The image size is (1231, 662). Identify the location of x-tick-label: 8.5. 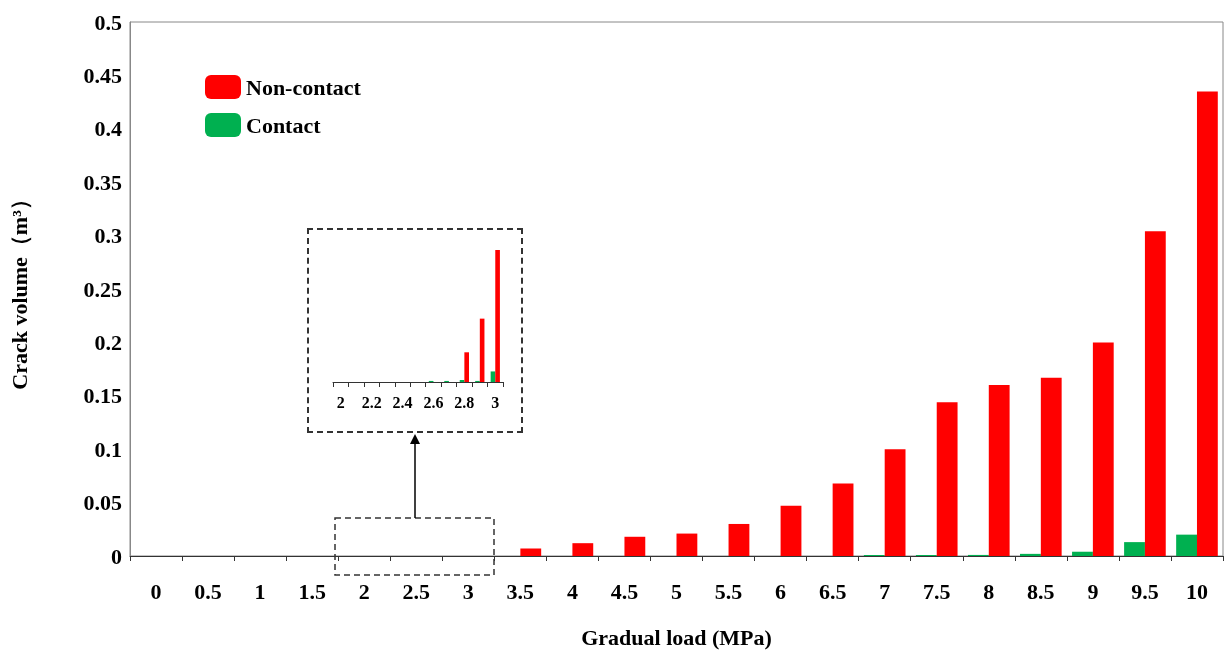
(1041, 591).